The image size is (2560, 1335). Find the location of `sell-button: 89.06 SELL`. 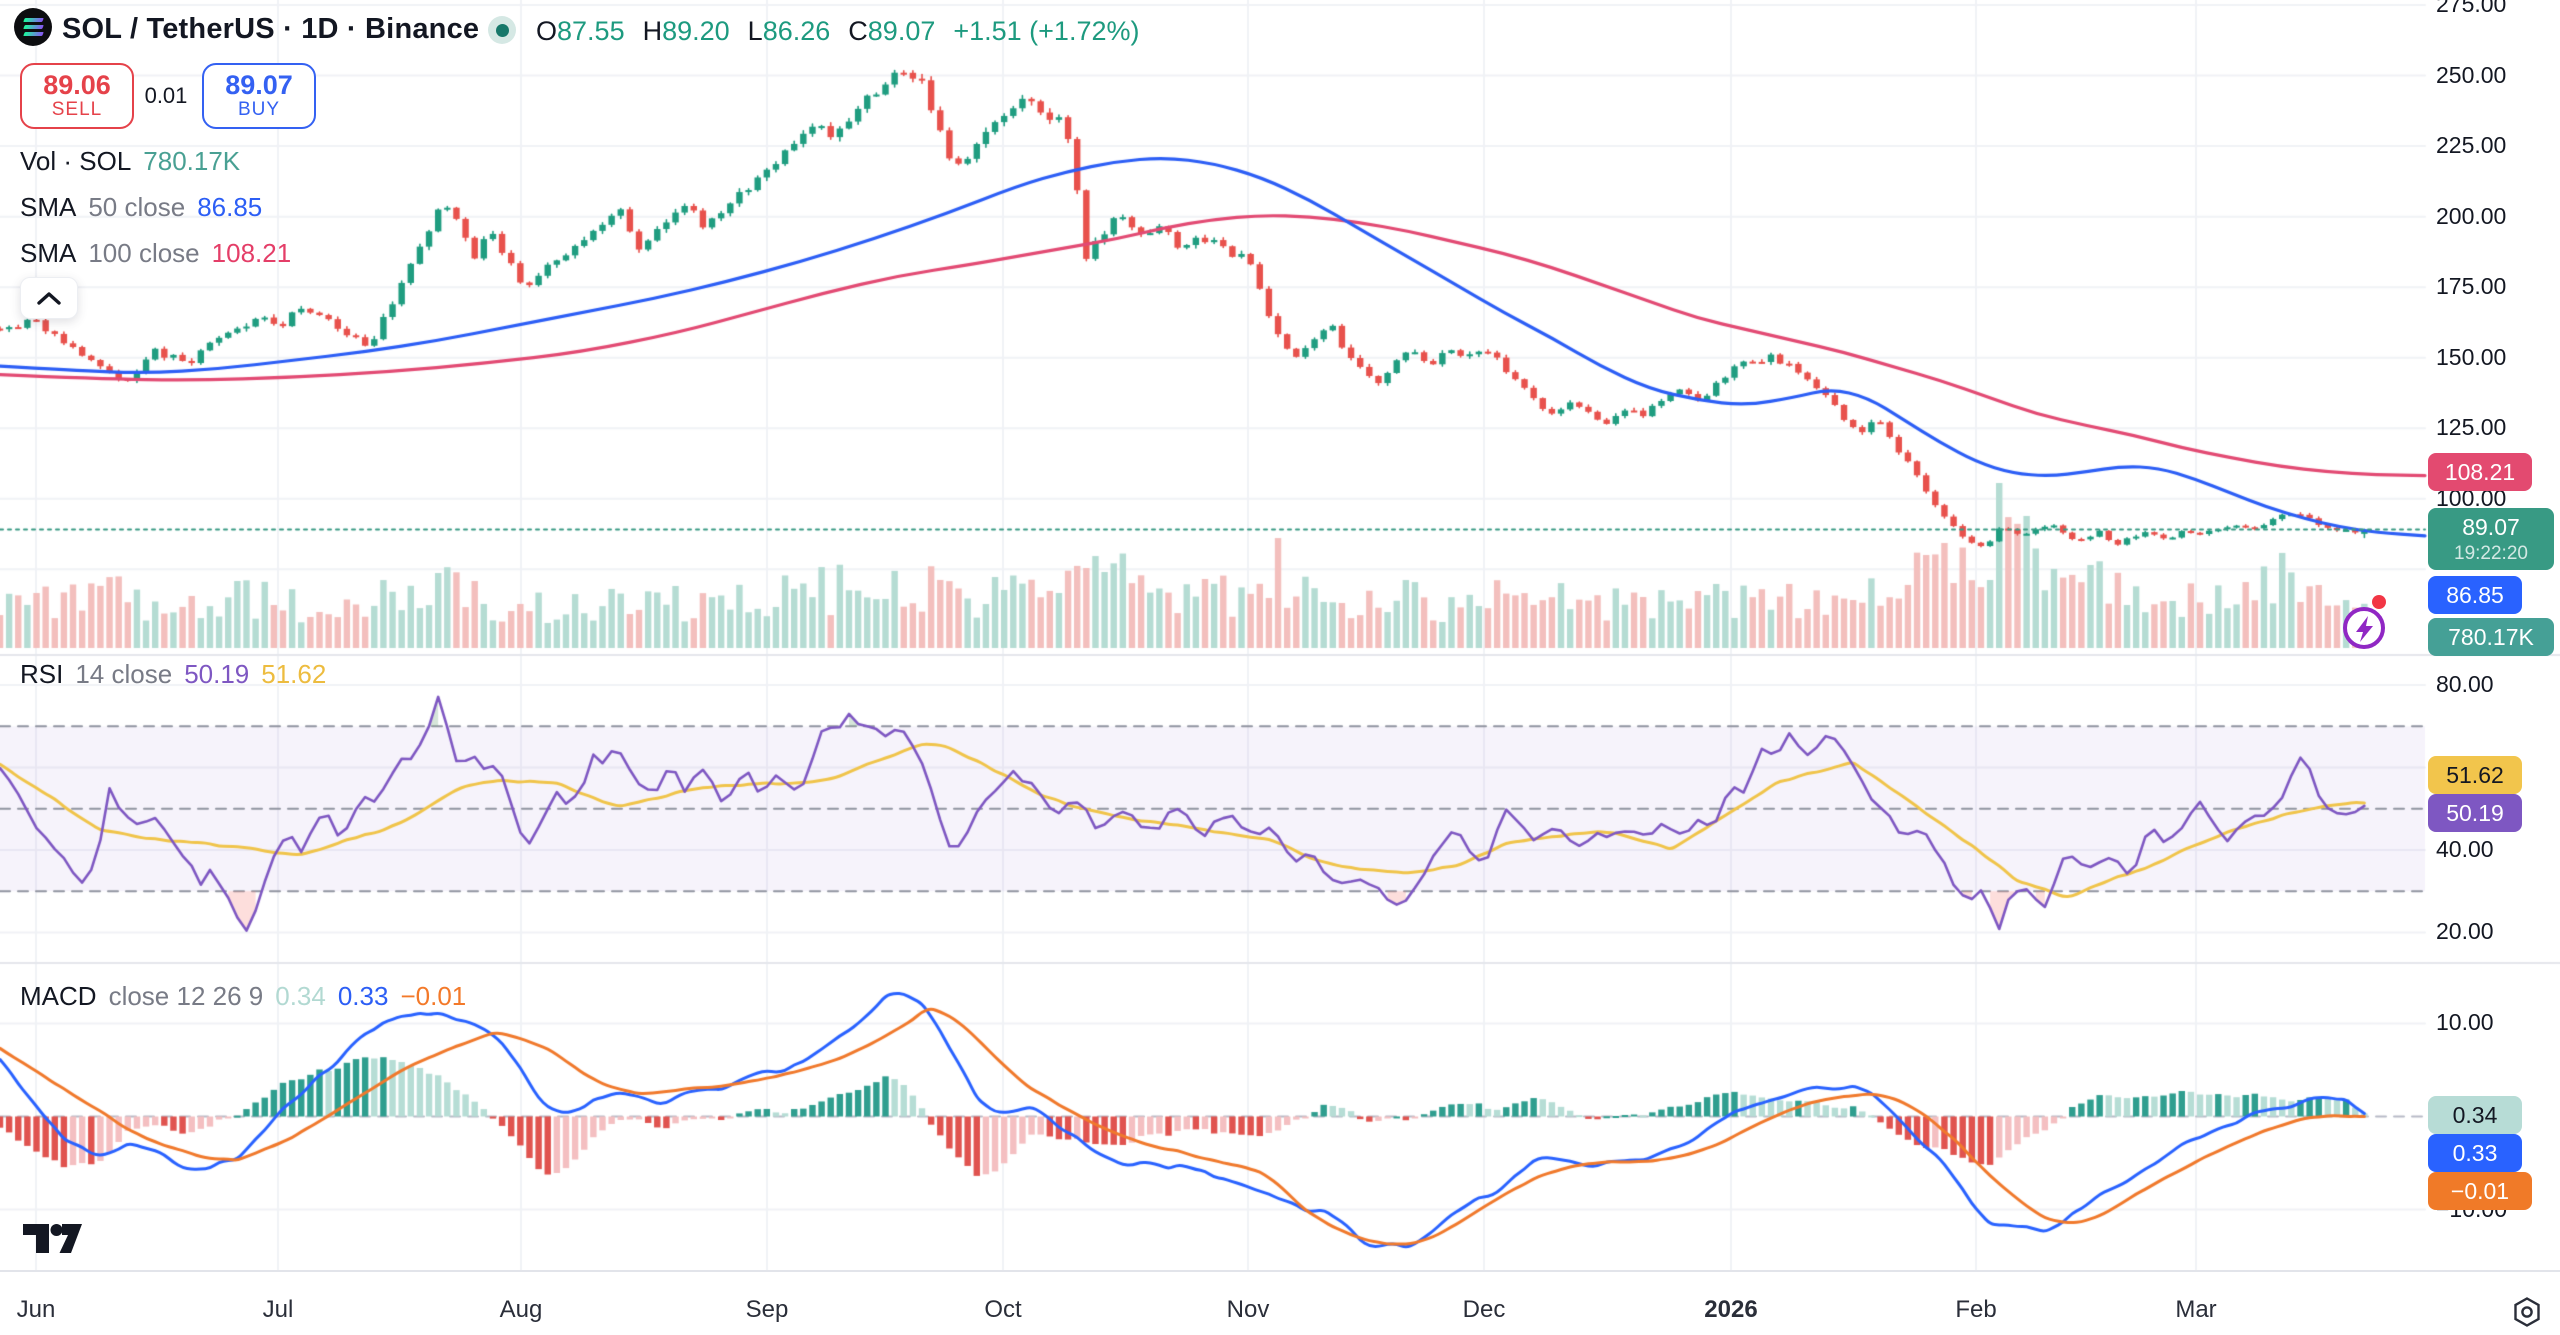

sell-button: 89.06 SELL is located at coordinates (77, 96).